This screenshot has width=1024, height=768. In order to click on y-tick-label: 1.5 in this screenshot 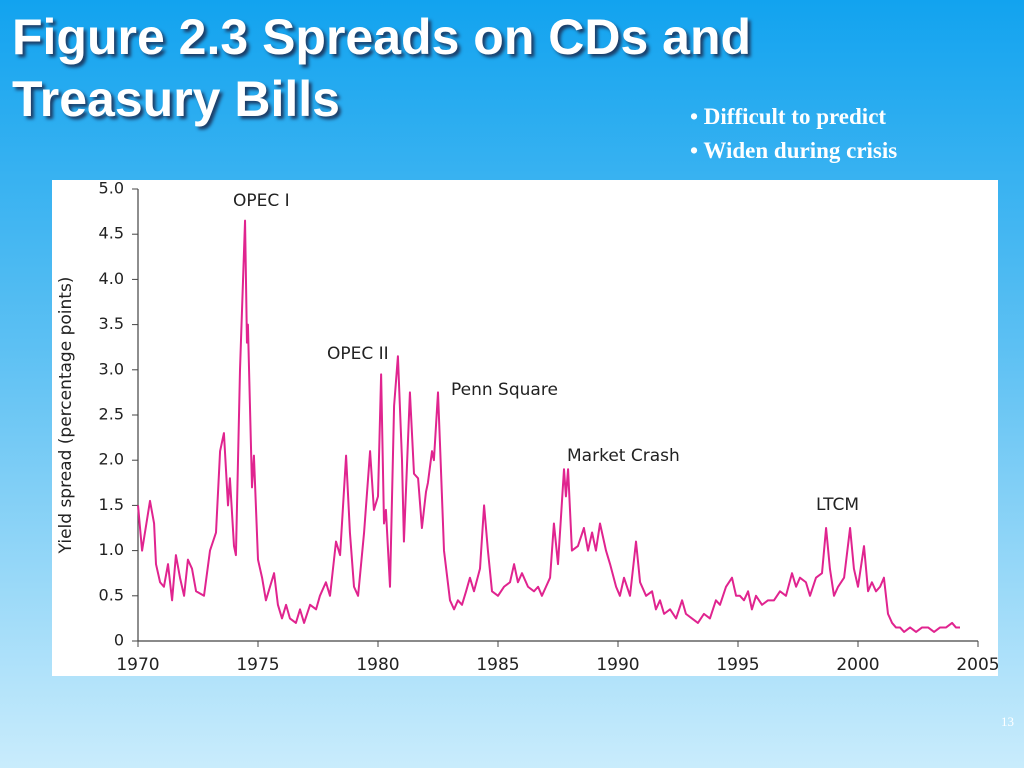, I will do `click(111, 504)`.